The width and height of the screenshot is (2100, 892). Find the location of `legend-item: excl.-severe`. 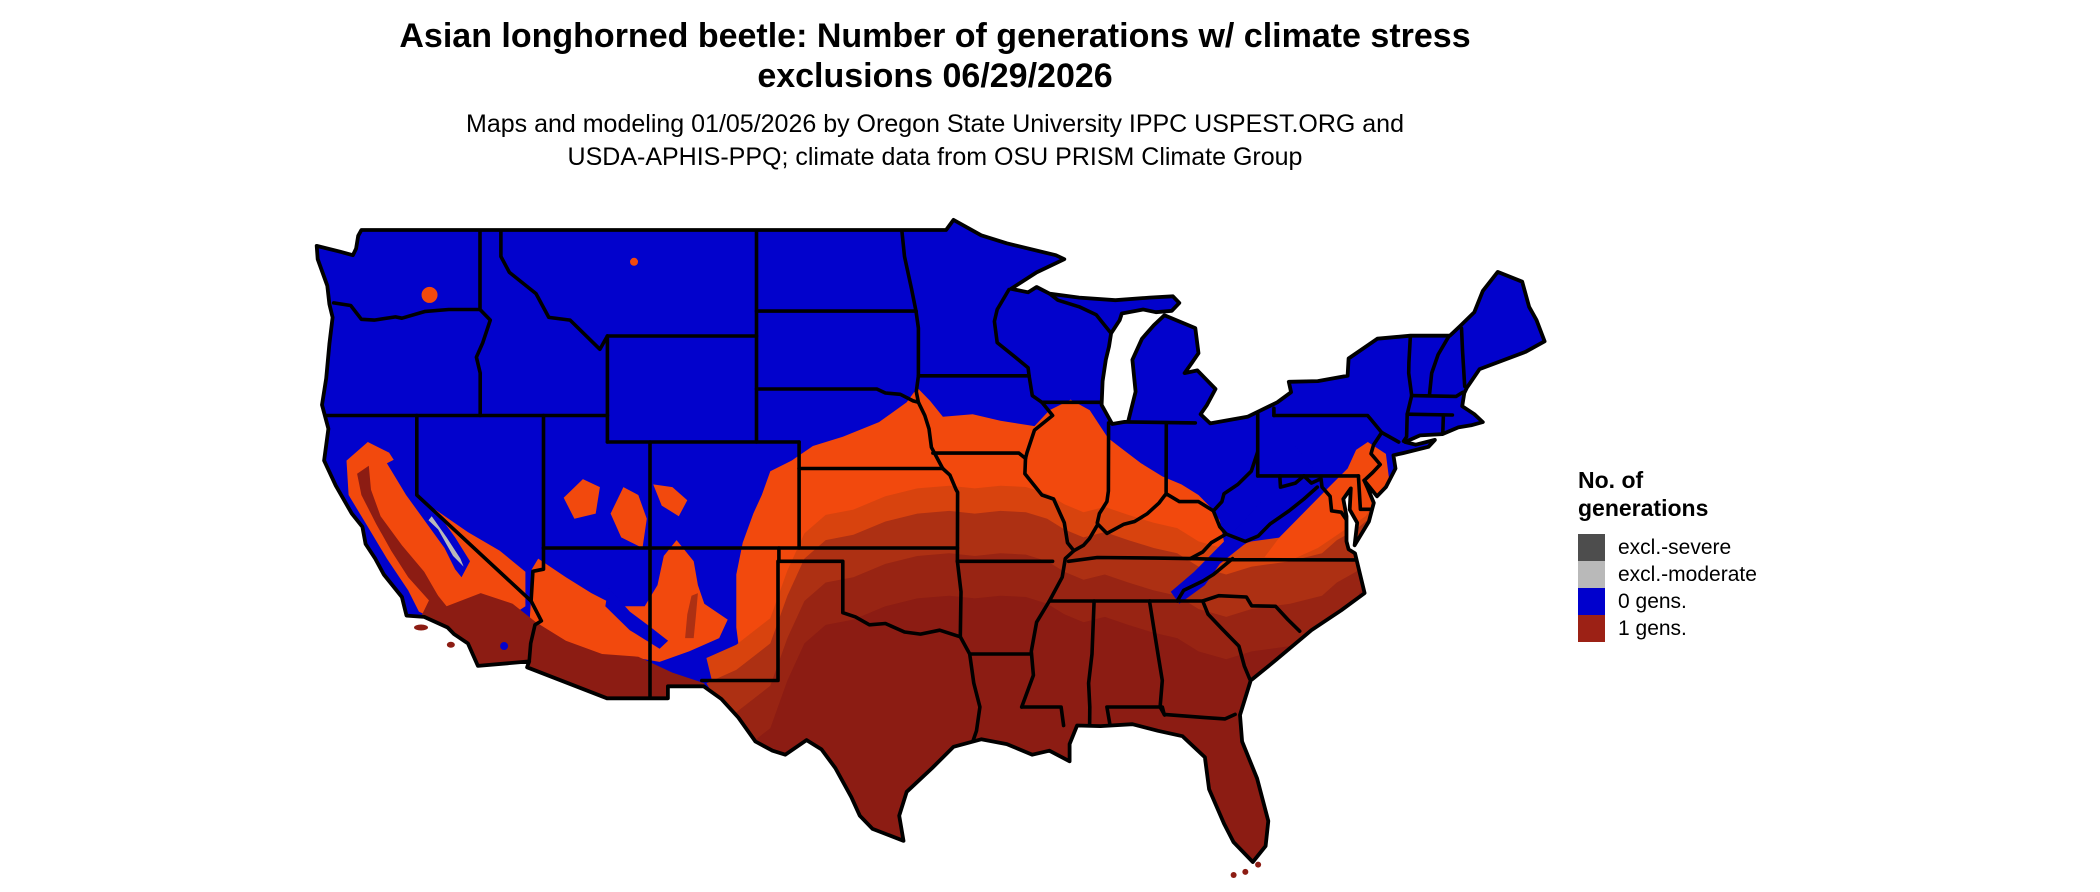

legend-item: excl.-severe is located at coordinates (1667, 547).